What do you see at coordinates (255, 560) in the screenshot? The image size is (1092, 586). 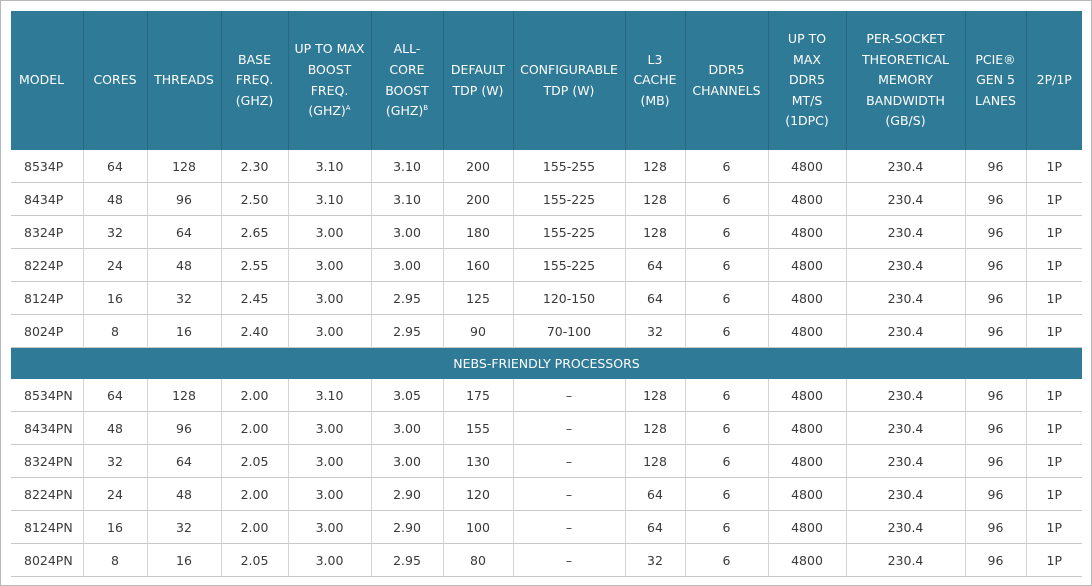 I see `table-cell: 2.05` at bounding box center [255, 560].